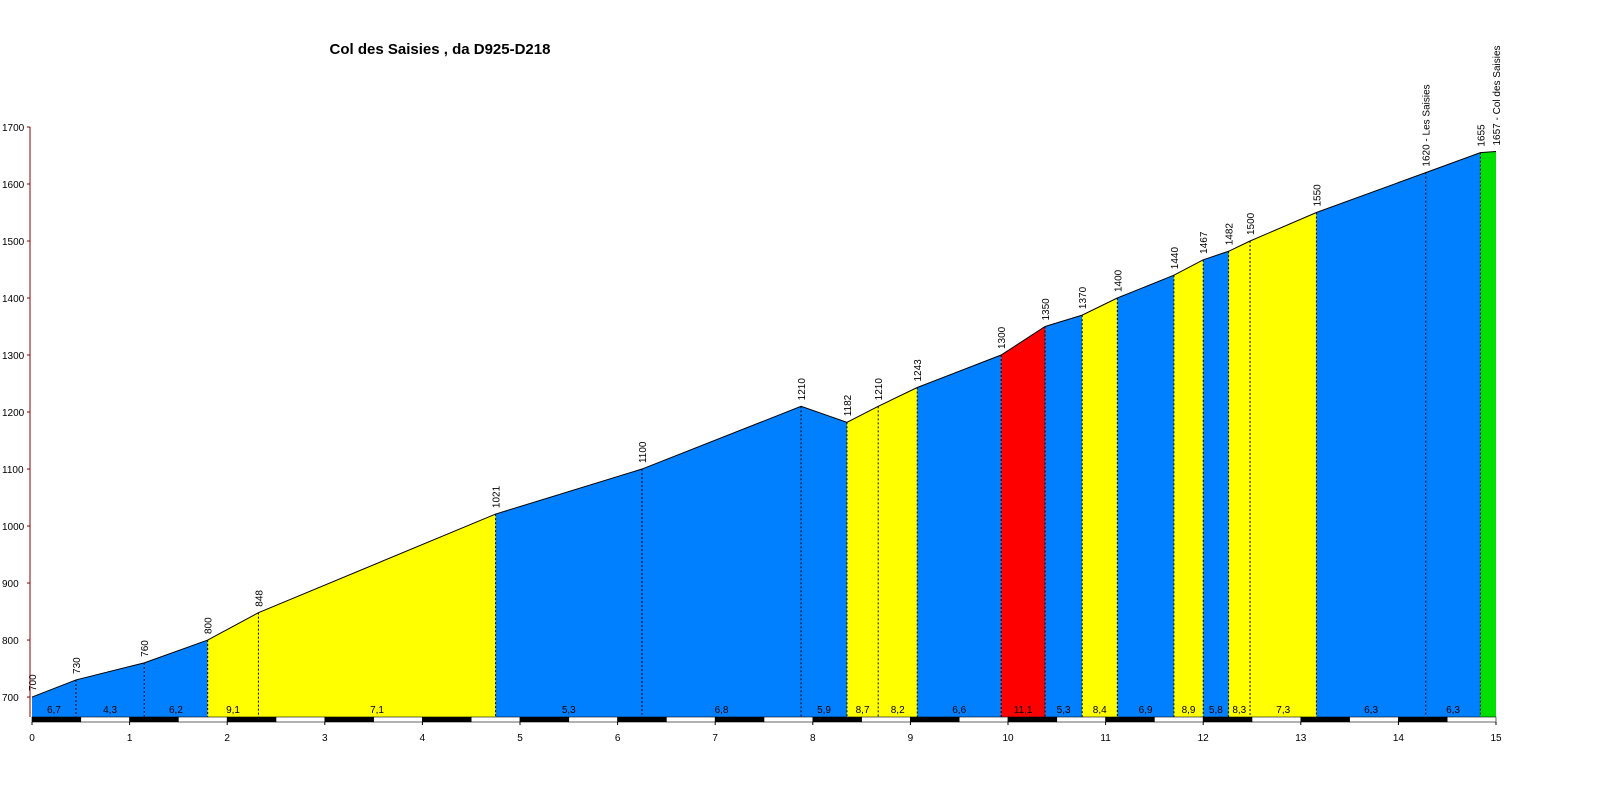  Describe the element at coordinates (325, 738) in the screenshot. I see `x-tick-label: 3` at that location.